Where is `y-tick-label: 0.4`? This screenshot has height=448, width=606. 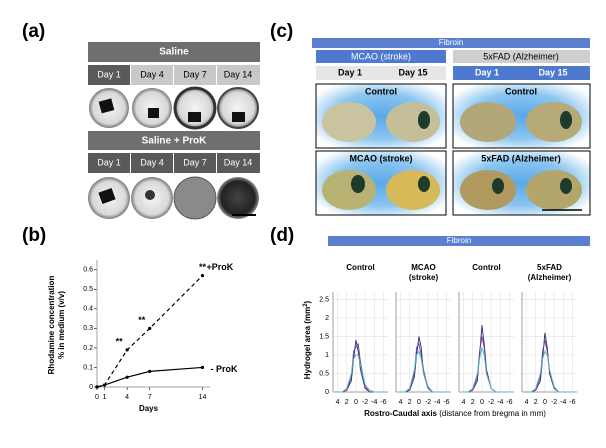 y-tick-label: 0.4 is located at coordinates (88, 309).